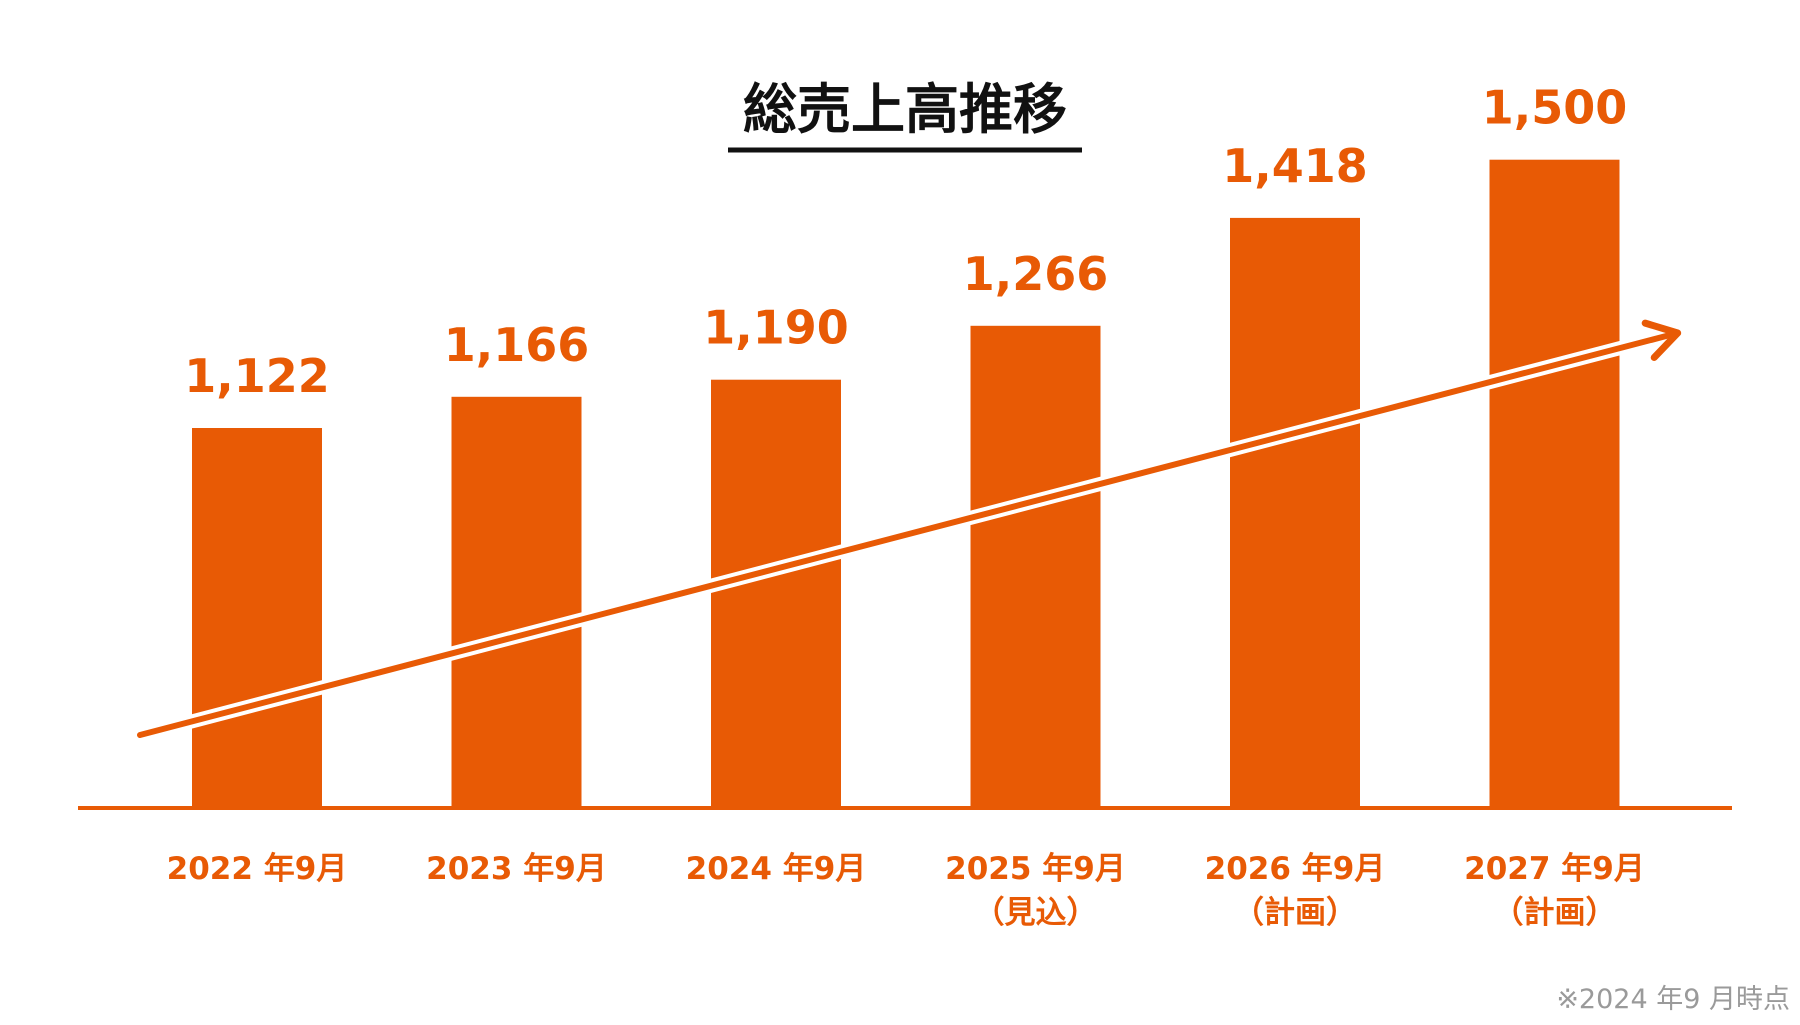 This screenshot has width=1800, height=1025. I want to click on category-sublabel-4: （計画）, so click(1295, 913).